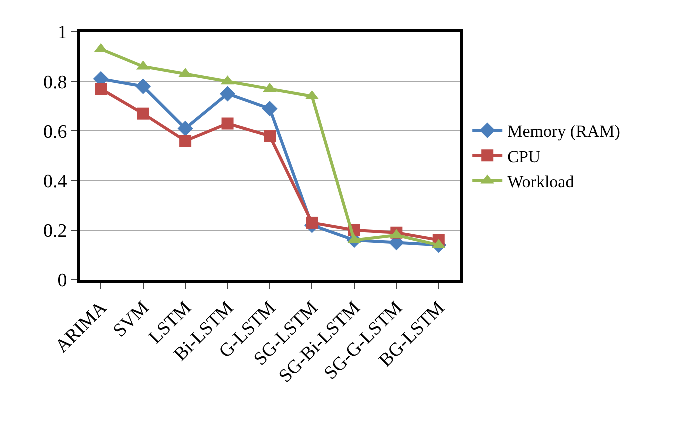  Describe the element at coordinates (524, 156) in the screenshot. I see `legend-label: CPU` at that location.